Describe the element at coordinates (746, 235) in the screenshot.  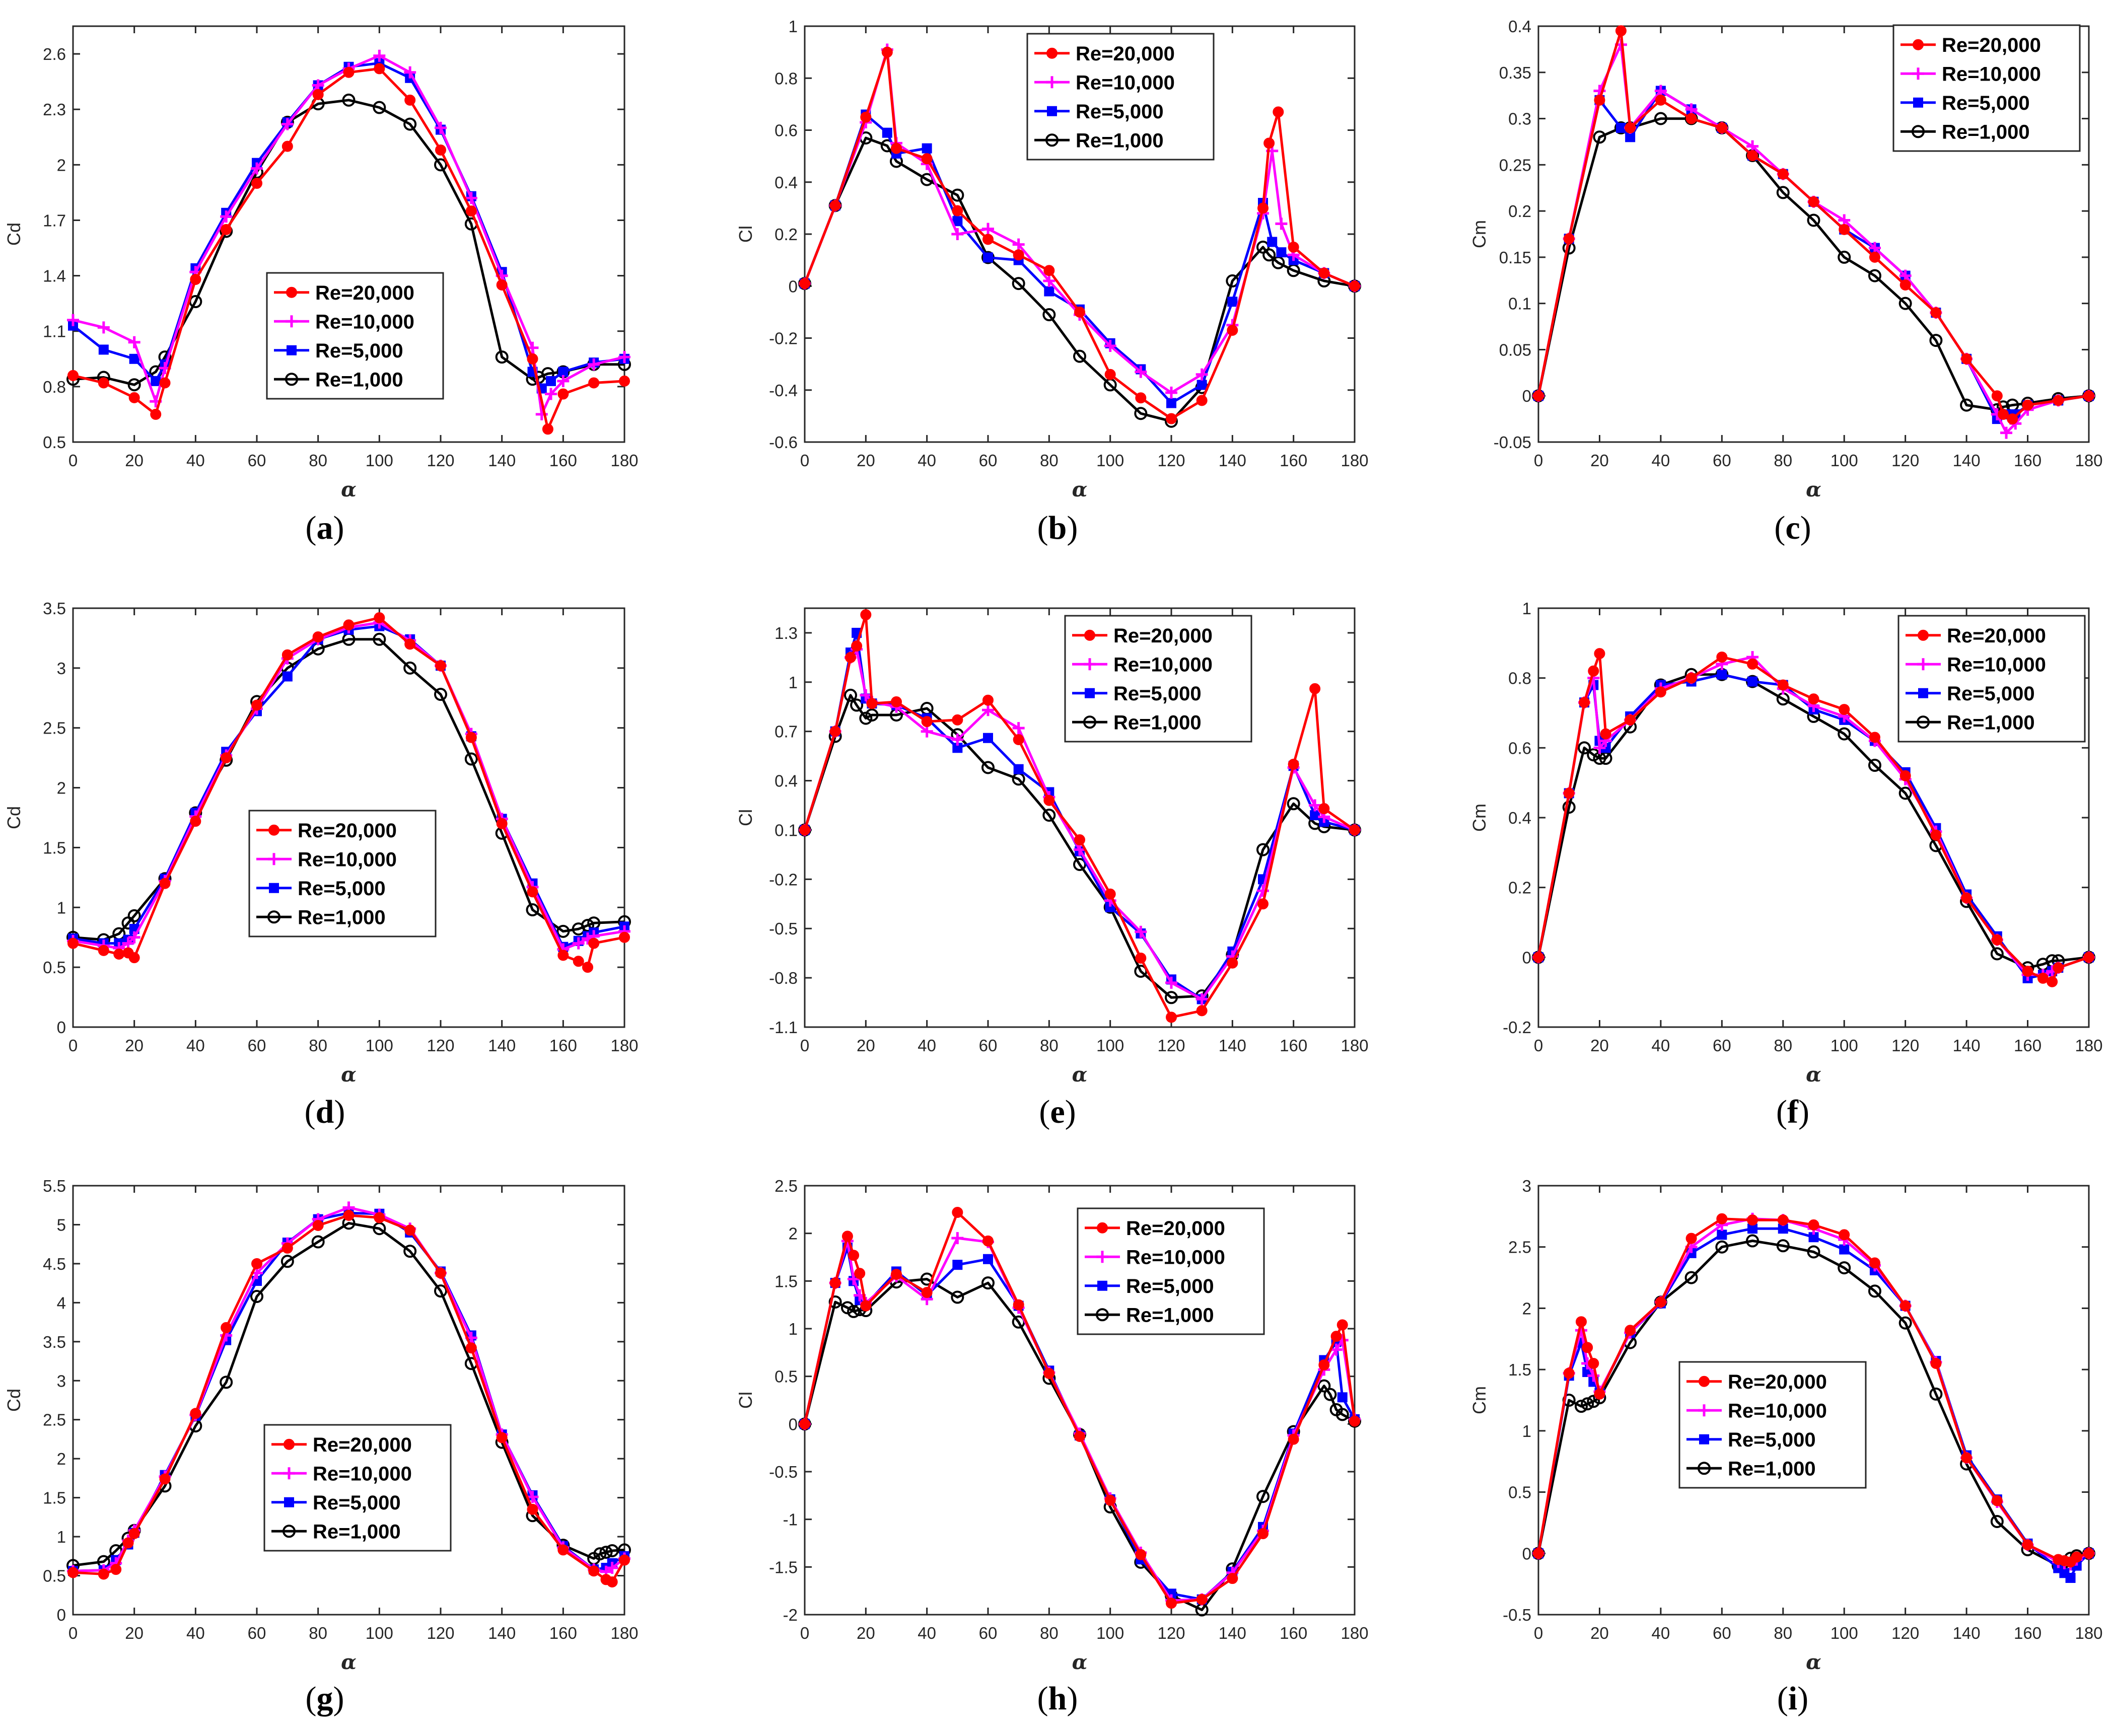
I see `y-axis-label: Cl` at that location.